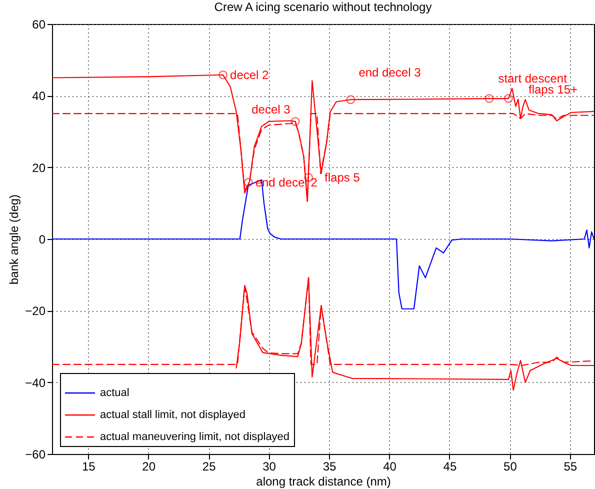 This screenshot has width=595, height=489. Describe the element at coordinates (323, 7) in the screenshot. I see `chart-title: Crew A icing scenario without technology` at that location.